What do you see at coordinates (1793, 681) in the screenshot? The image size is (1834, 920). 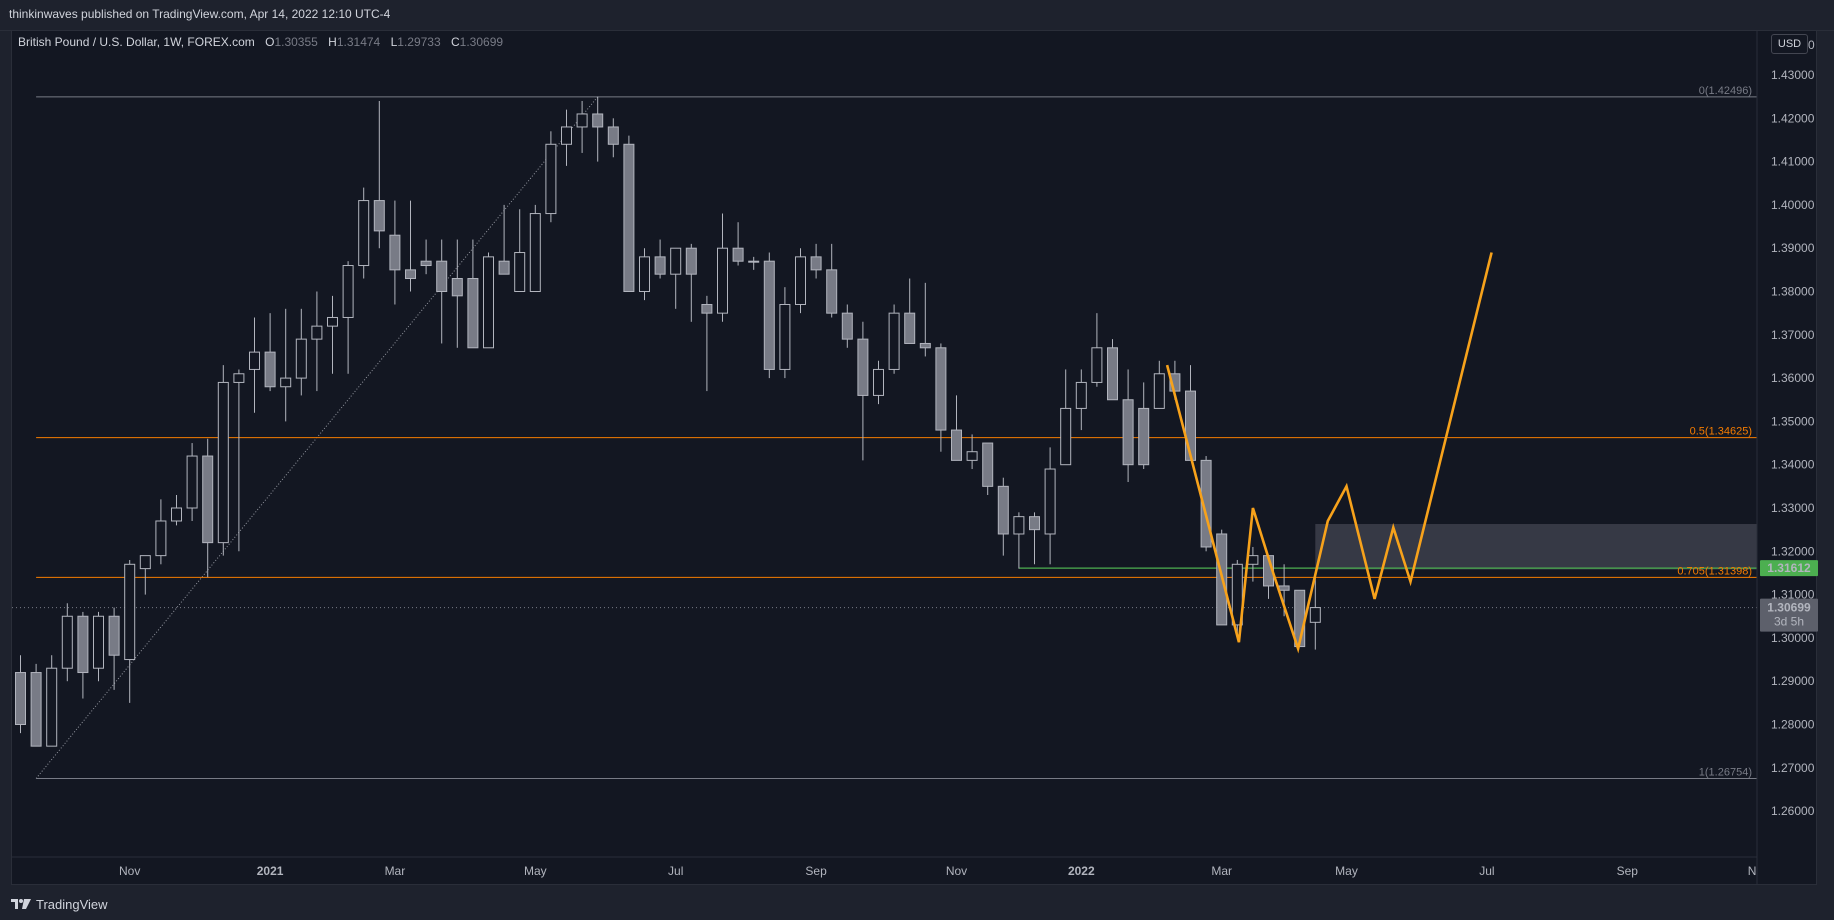 I see `price-tick-label: 1.29000` at bounding box center [1793, 681].